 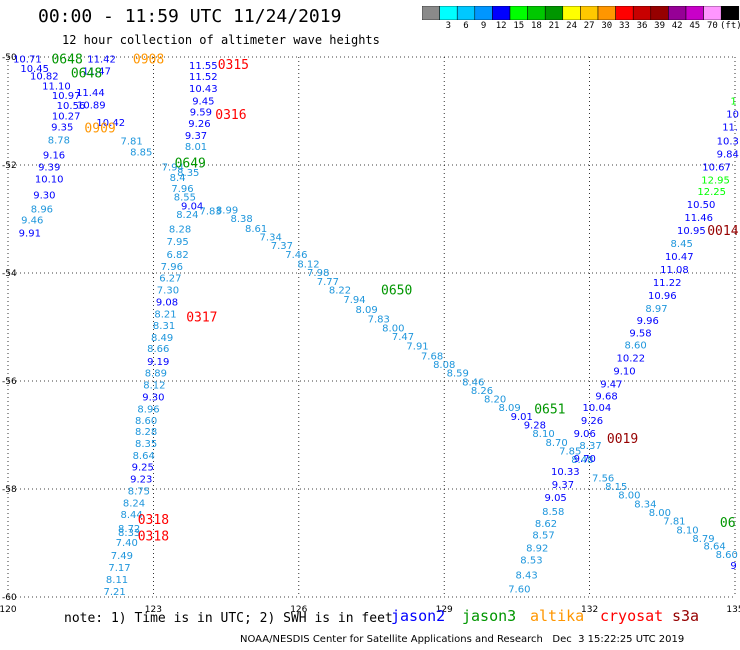 I want to click on wave-height-value: 11.08, so click(x=674, y=270).